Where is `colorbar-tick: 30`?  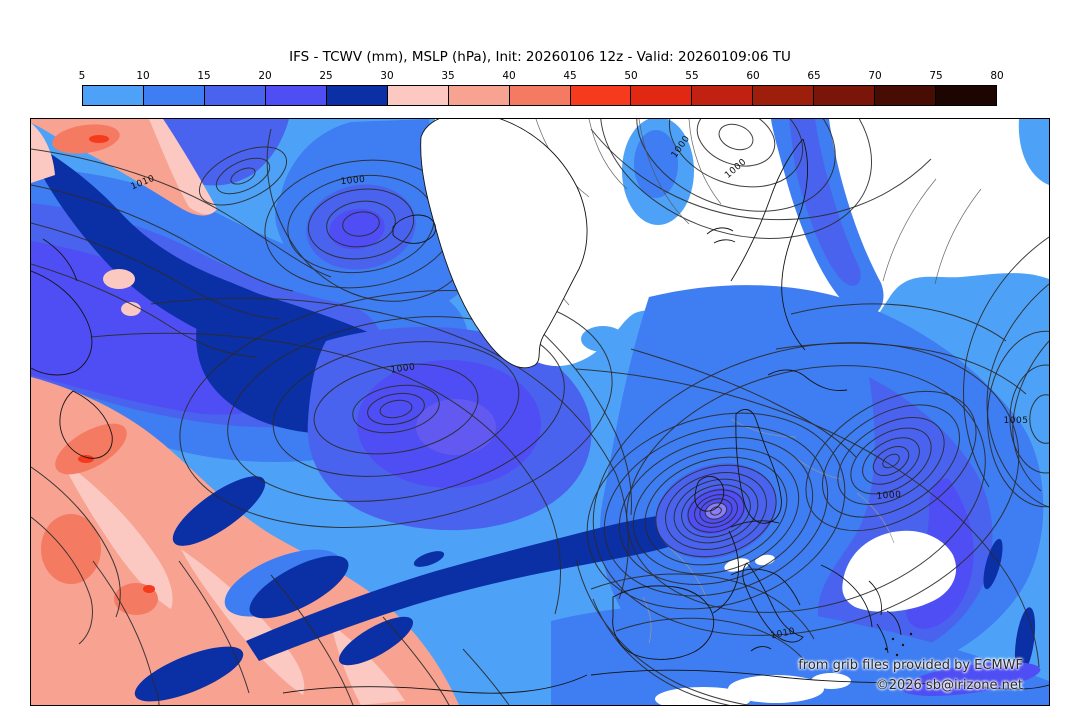
colorbar-tick: 30 is located at coordinates (387, 76).